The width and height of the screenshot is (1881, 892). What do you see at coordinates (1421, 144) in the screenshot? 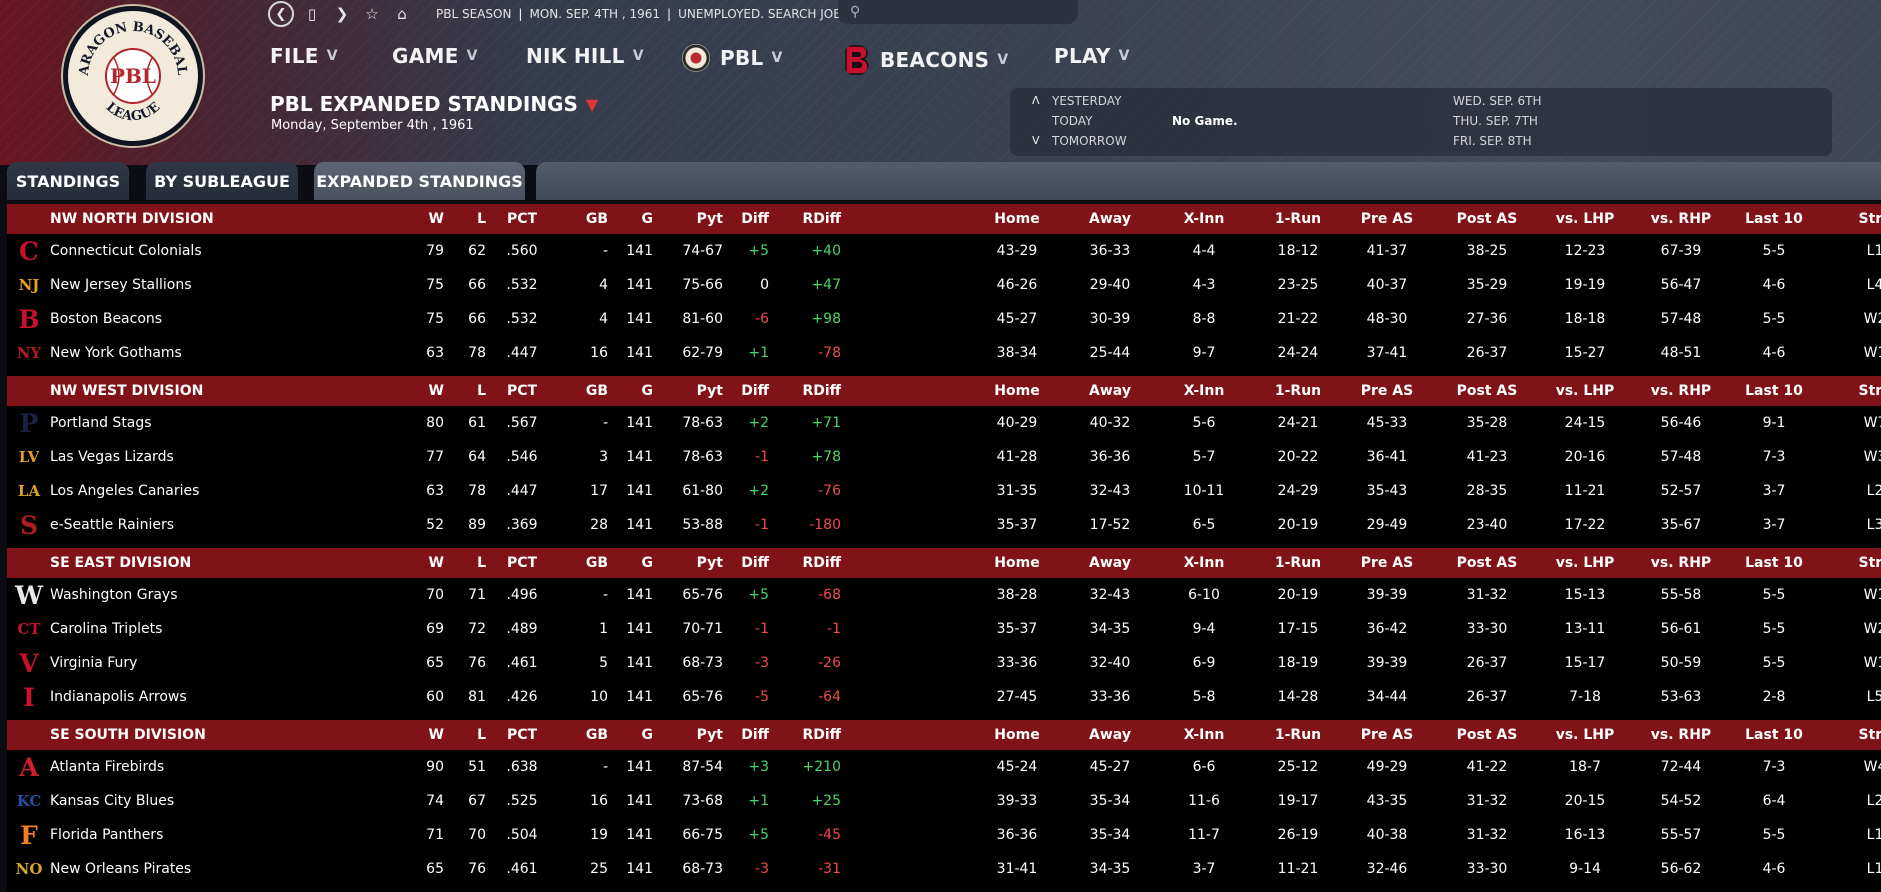
I see `schedule-tomorrow-row: V TOMORROW FRI. SEP. 8TH` at bounding box center [1421, 144].